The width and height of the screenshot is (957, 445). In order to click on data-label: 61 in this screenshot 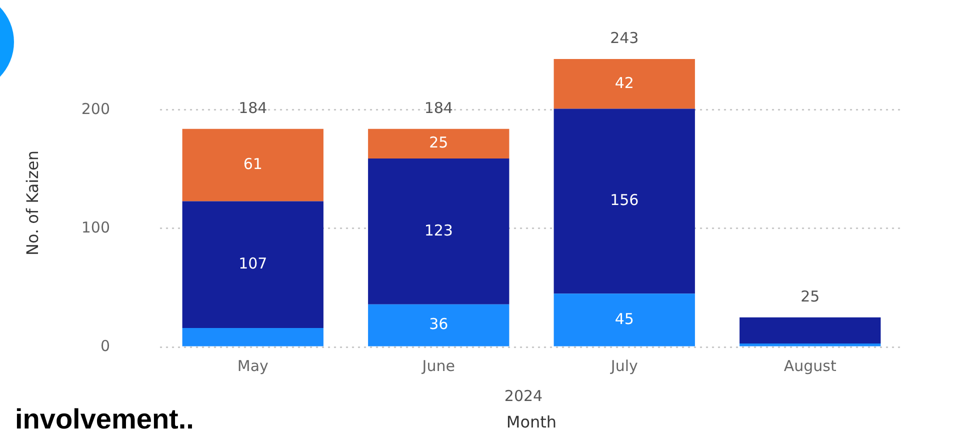, I will do `click(252, 163)`.